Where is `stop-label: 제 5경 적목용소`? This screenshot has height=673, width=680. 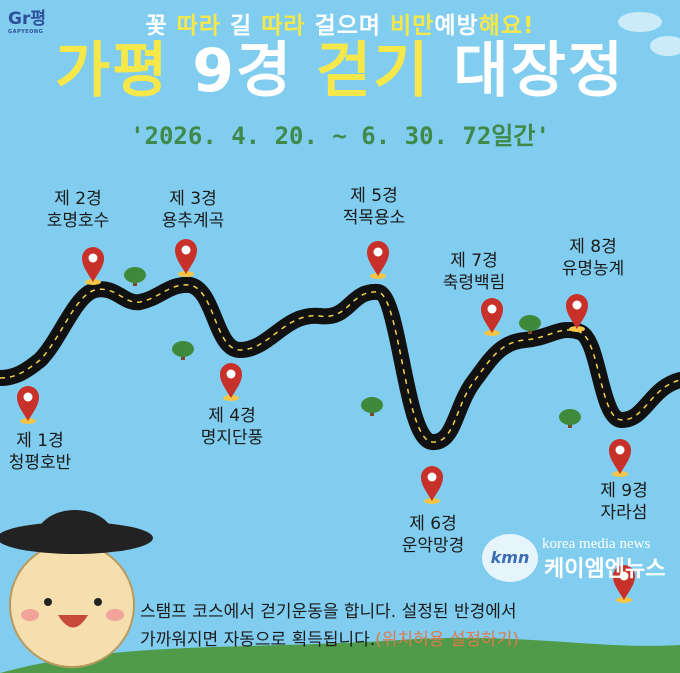 stop-label: 제 5경 적목용소 is located at coordinates (374, 207).